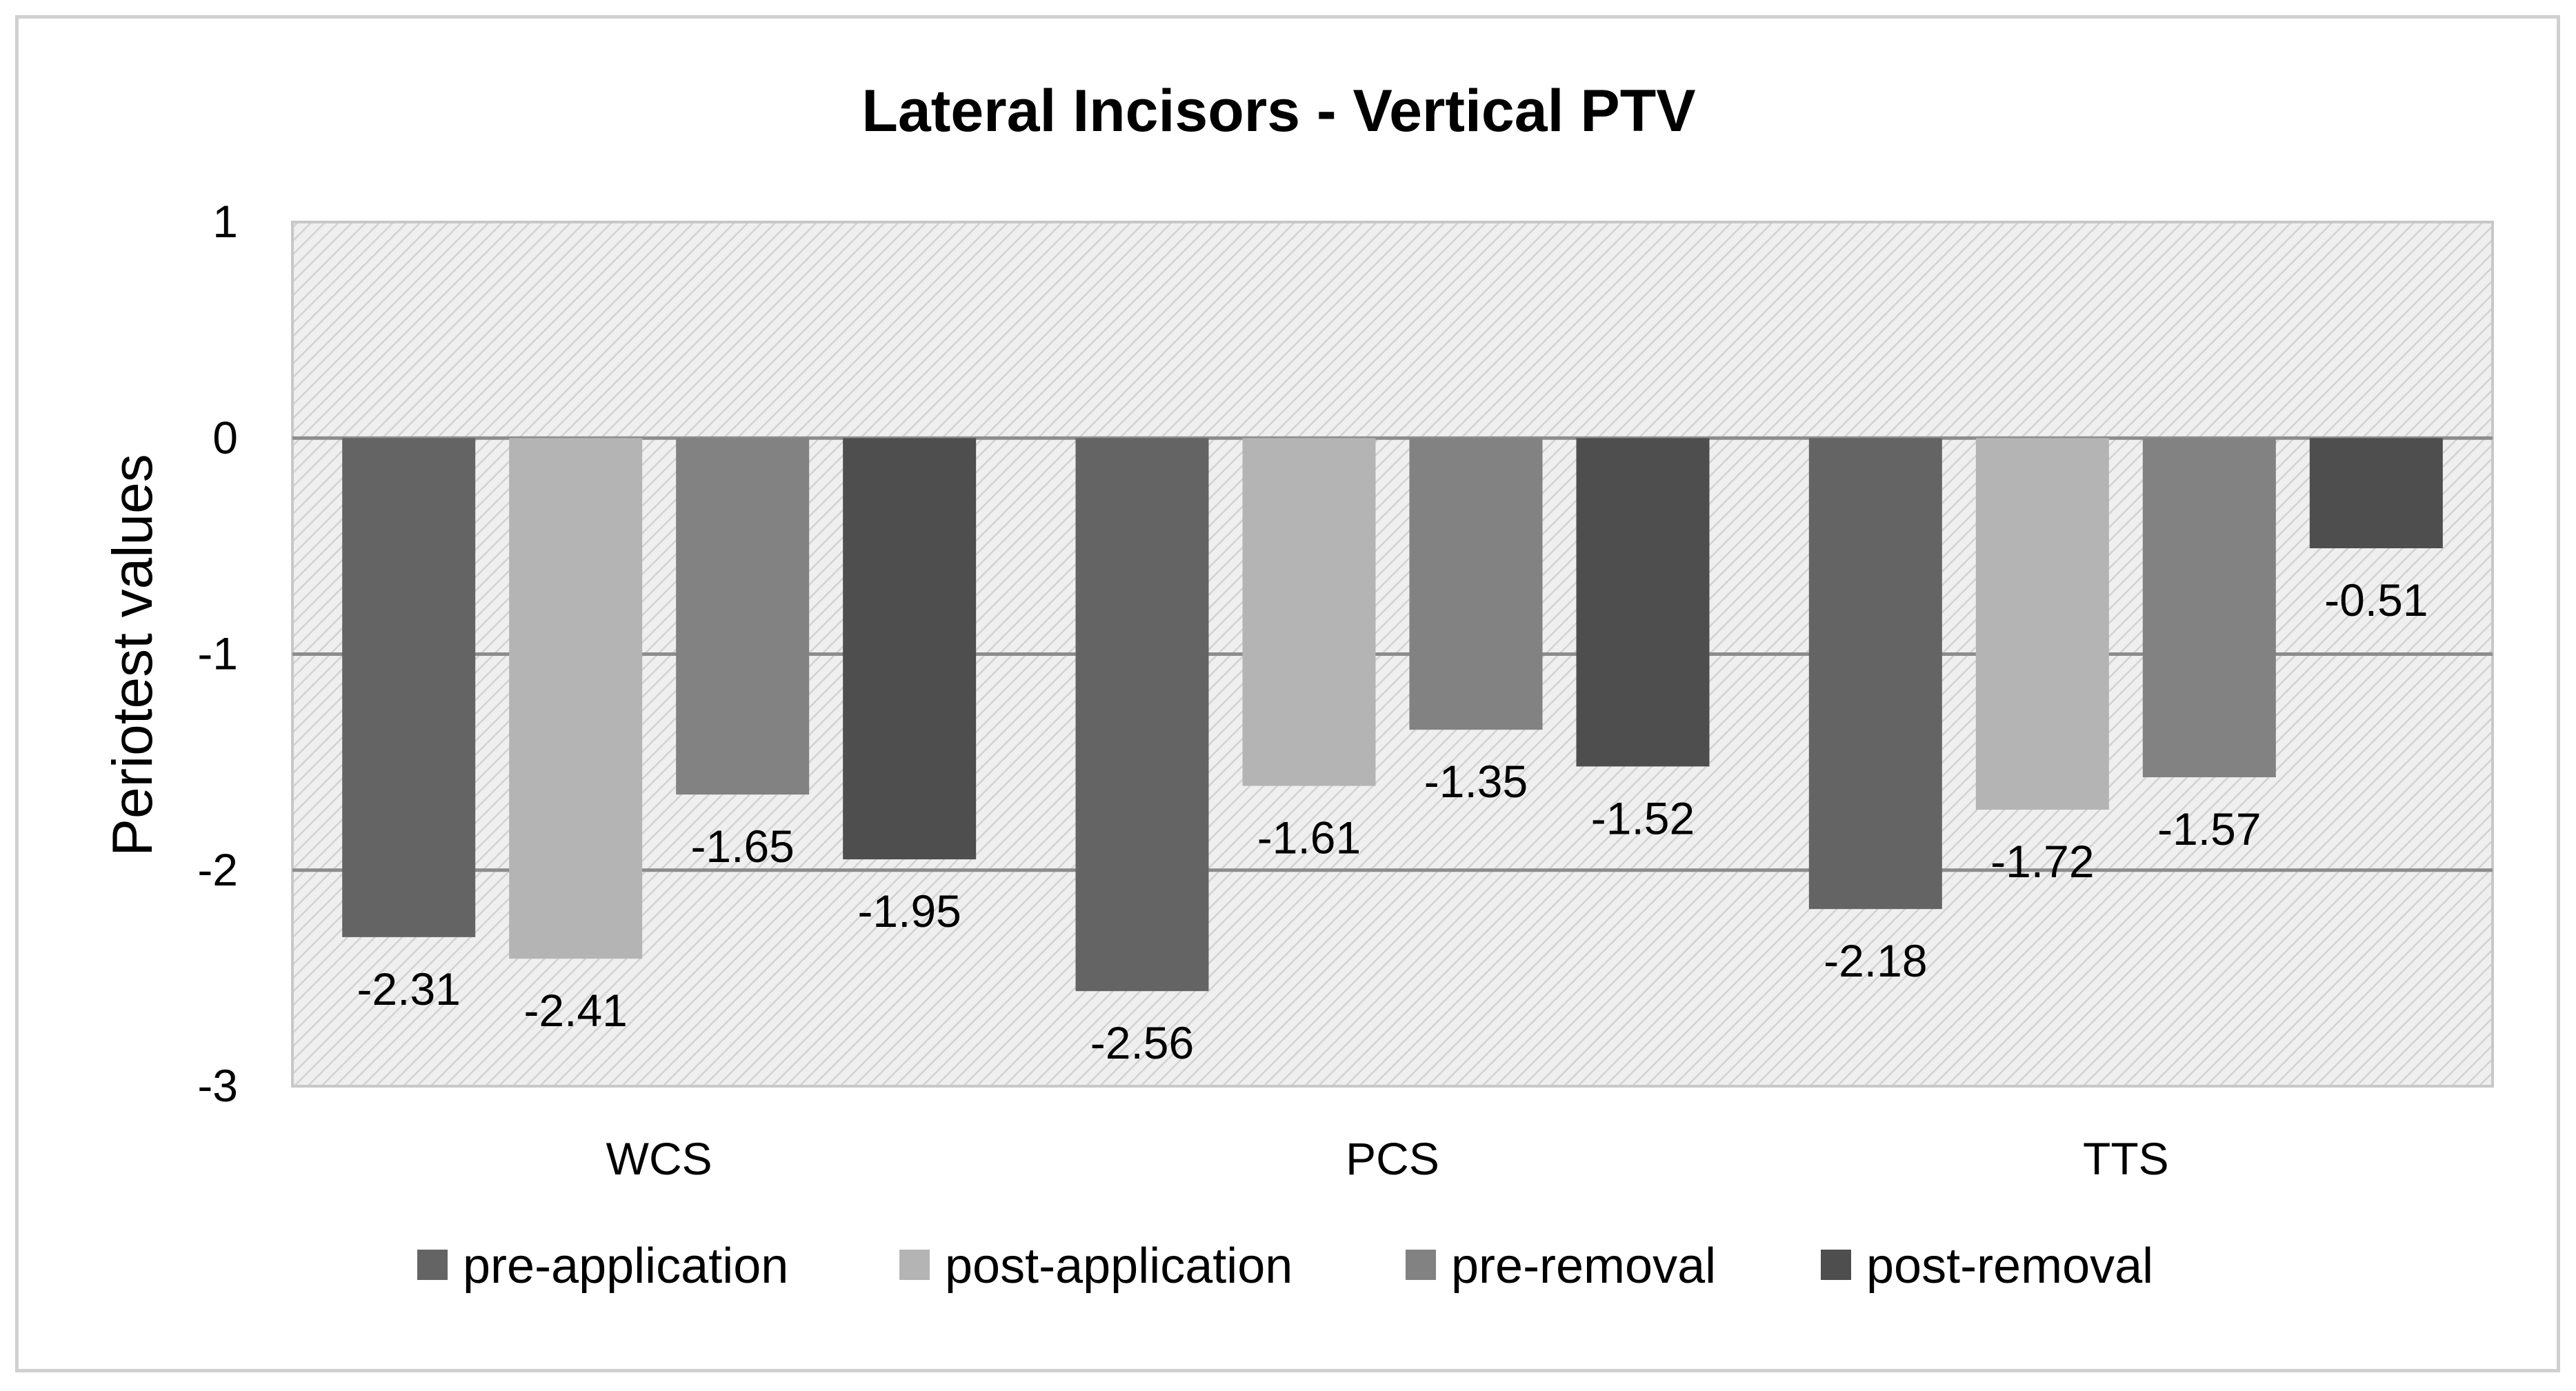  What do you see at coordinates (1476, 782) in the screenshot?
I see `data-label: -1.35` at bounding box center [1476, 782].